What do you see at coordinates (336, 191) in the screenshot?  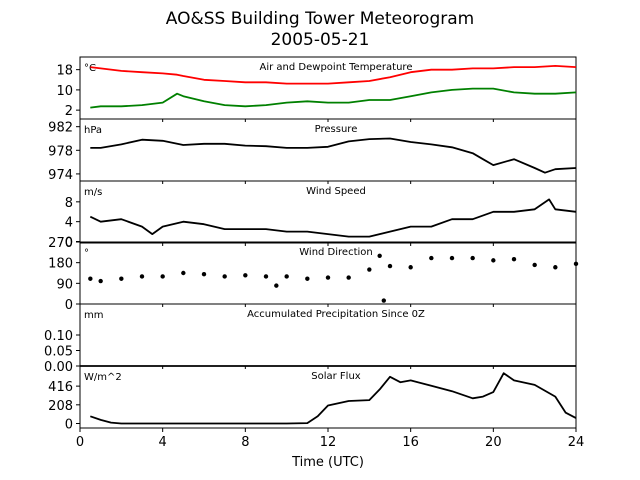 I see `panel-title: Wind Speed` at bounding box center [336, 191].